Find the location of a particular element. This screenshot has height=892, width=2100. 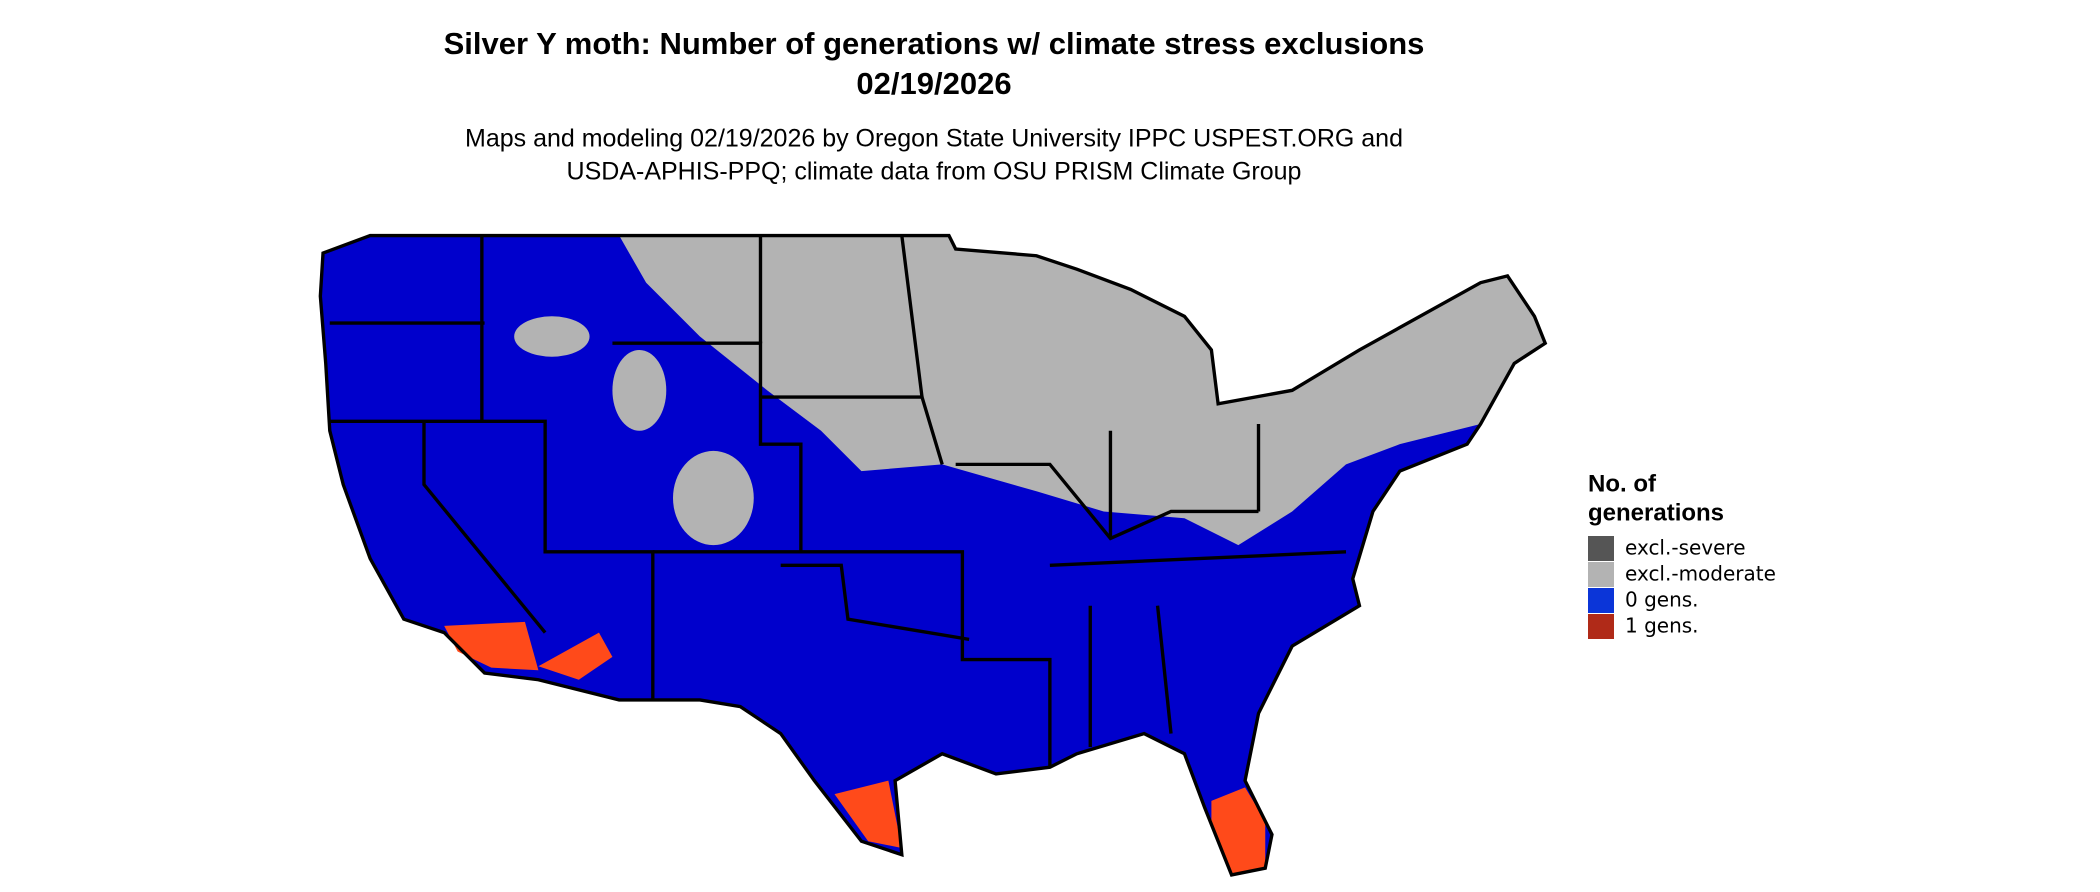

legend-label: 1 gens. is located at coordinates (1662, 626).